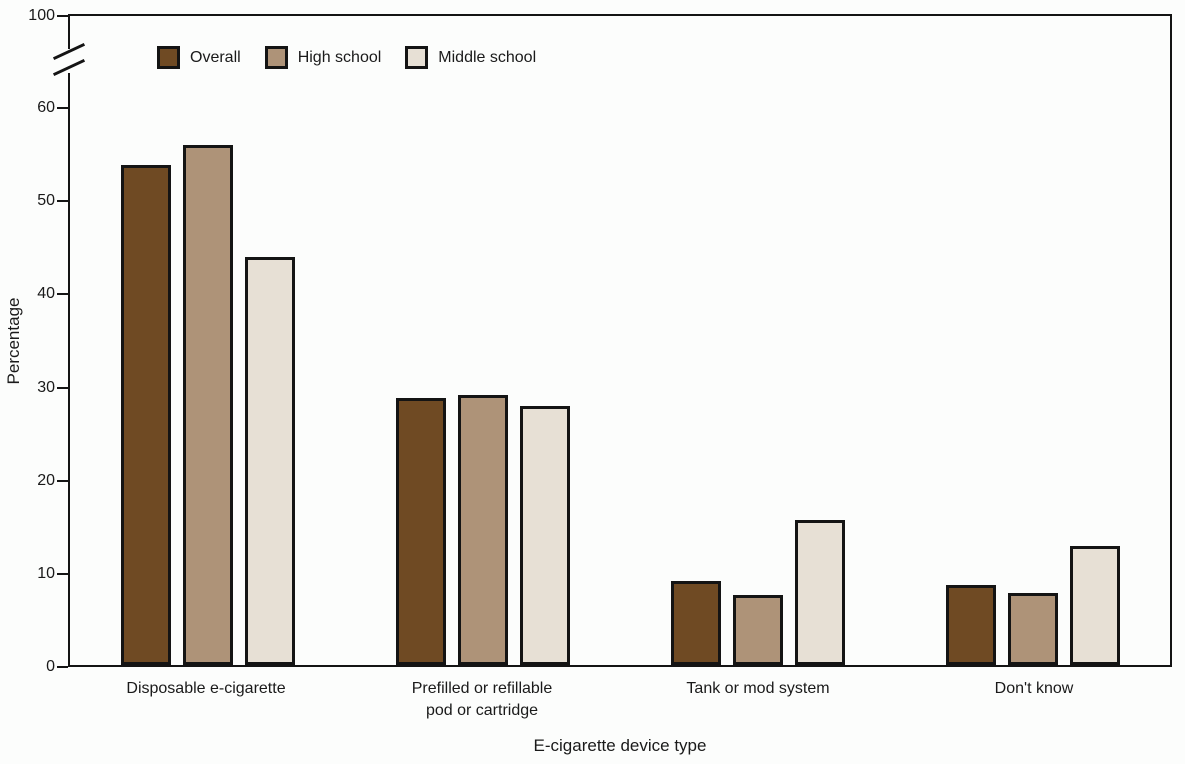  Describe the element at coordinates (69, 61) in the screenshot. I see `axis-break-gap` at that location.